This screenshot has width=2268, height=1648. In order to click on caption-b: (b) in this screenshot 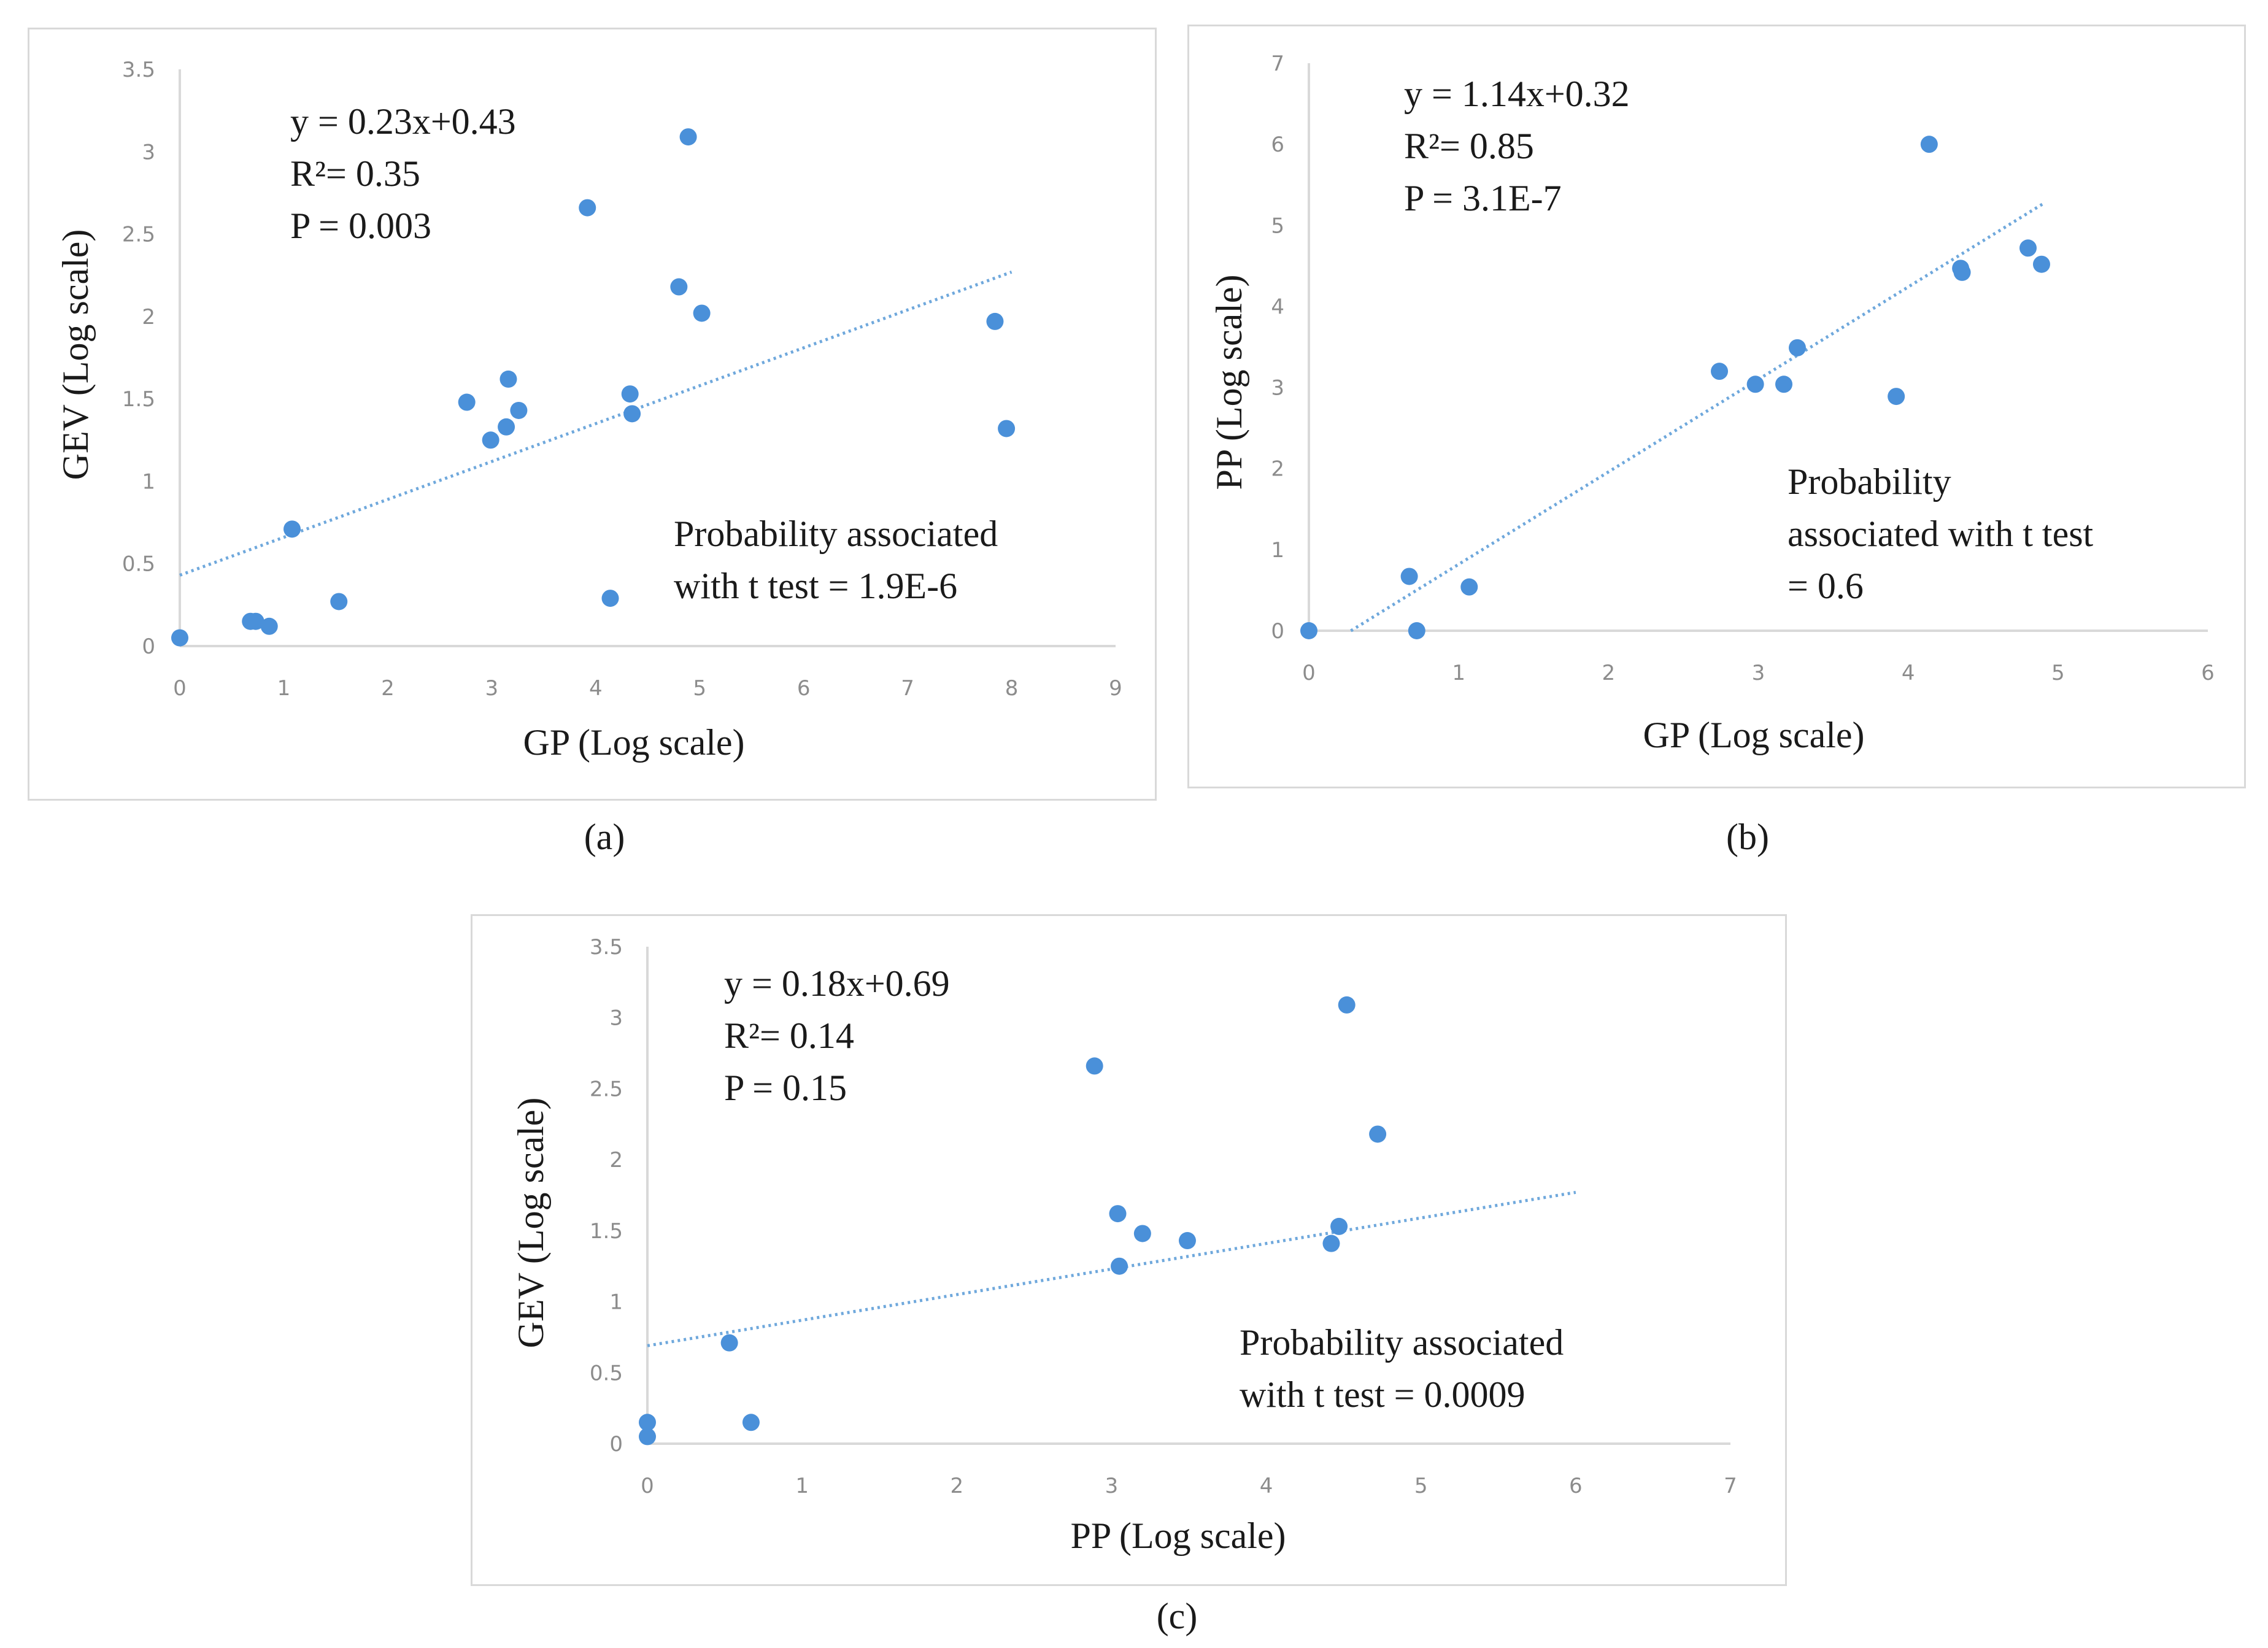, I will do `click(1747, 837)`.